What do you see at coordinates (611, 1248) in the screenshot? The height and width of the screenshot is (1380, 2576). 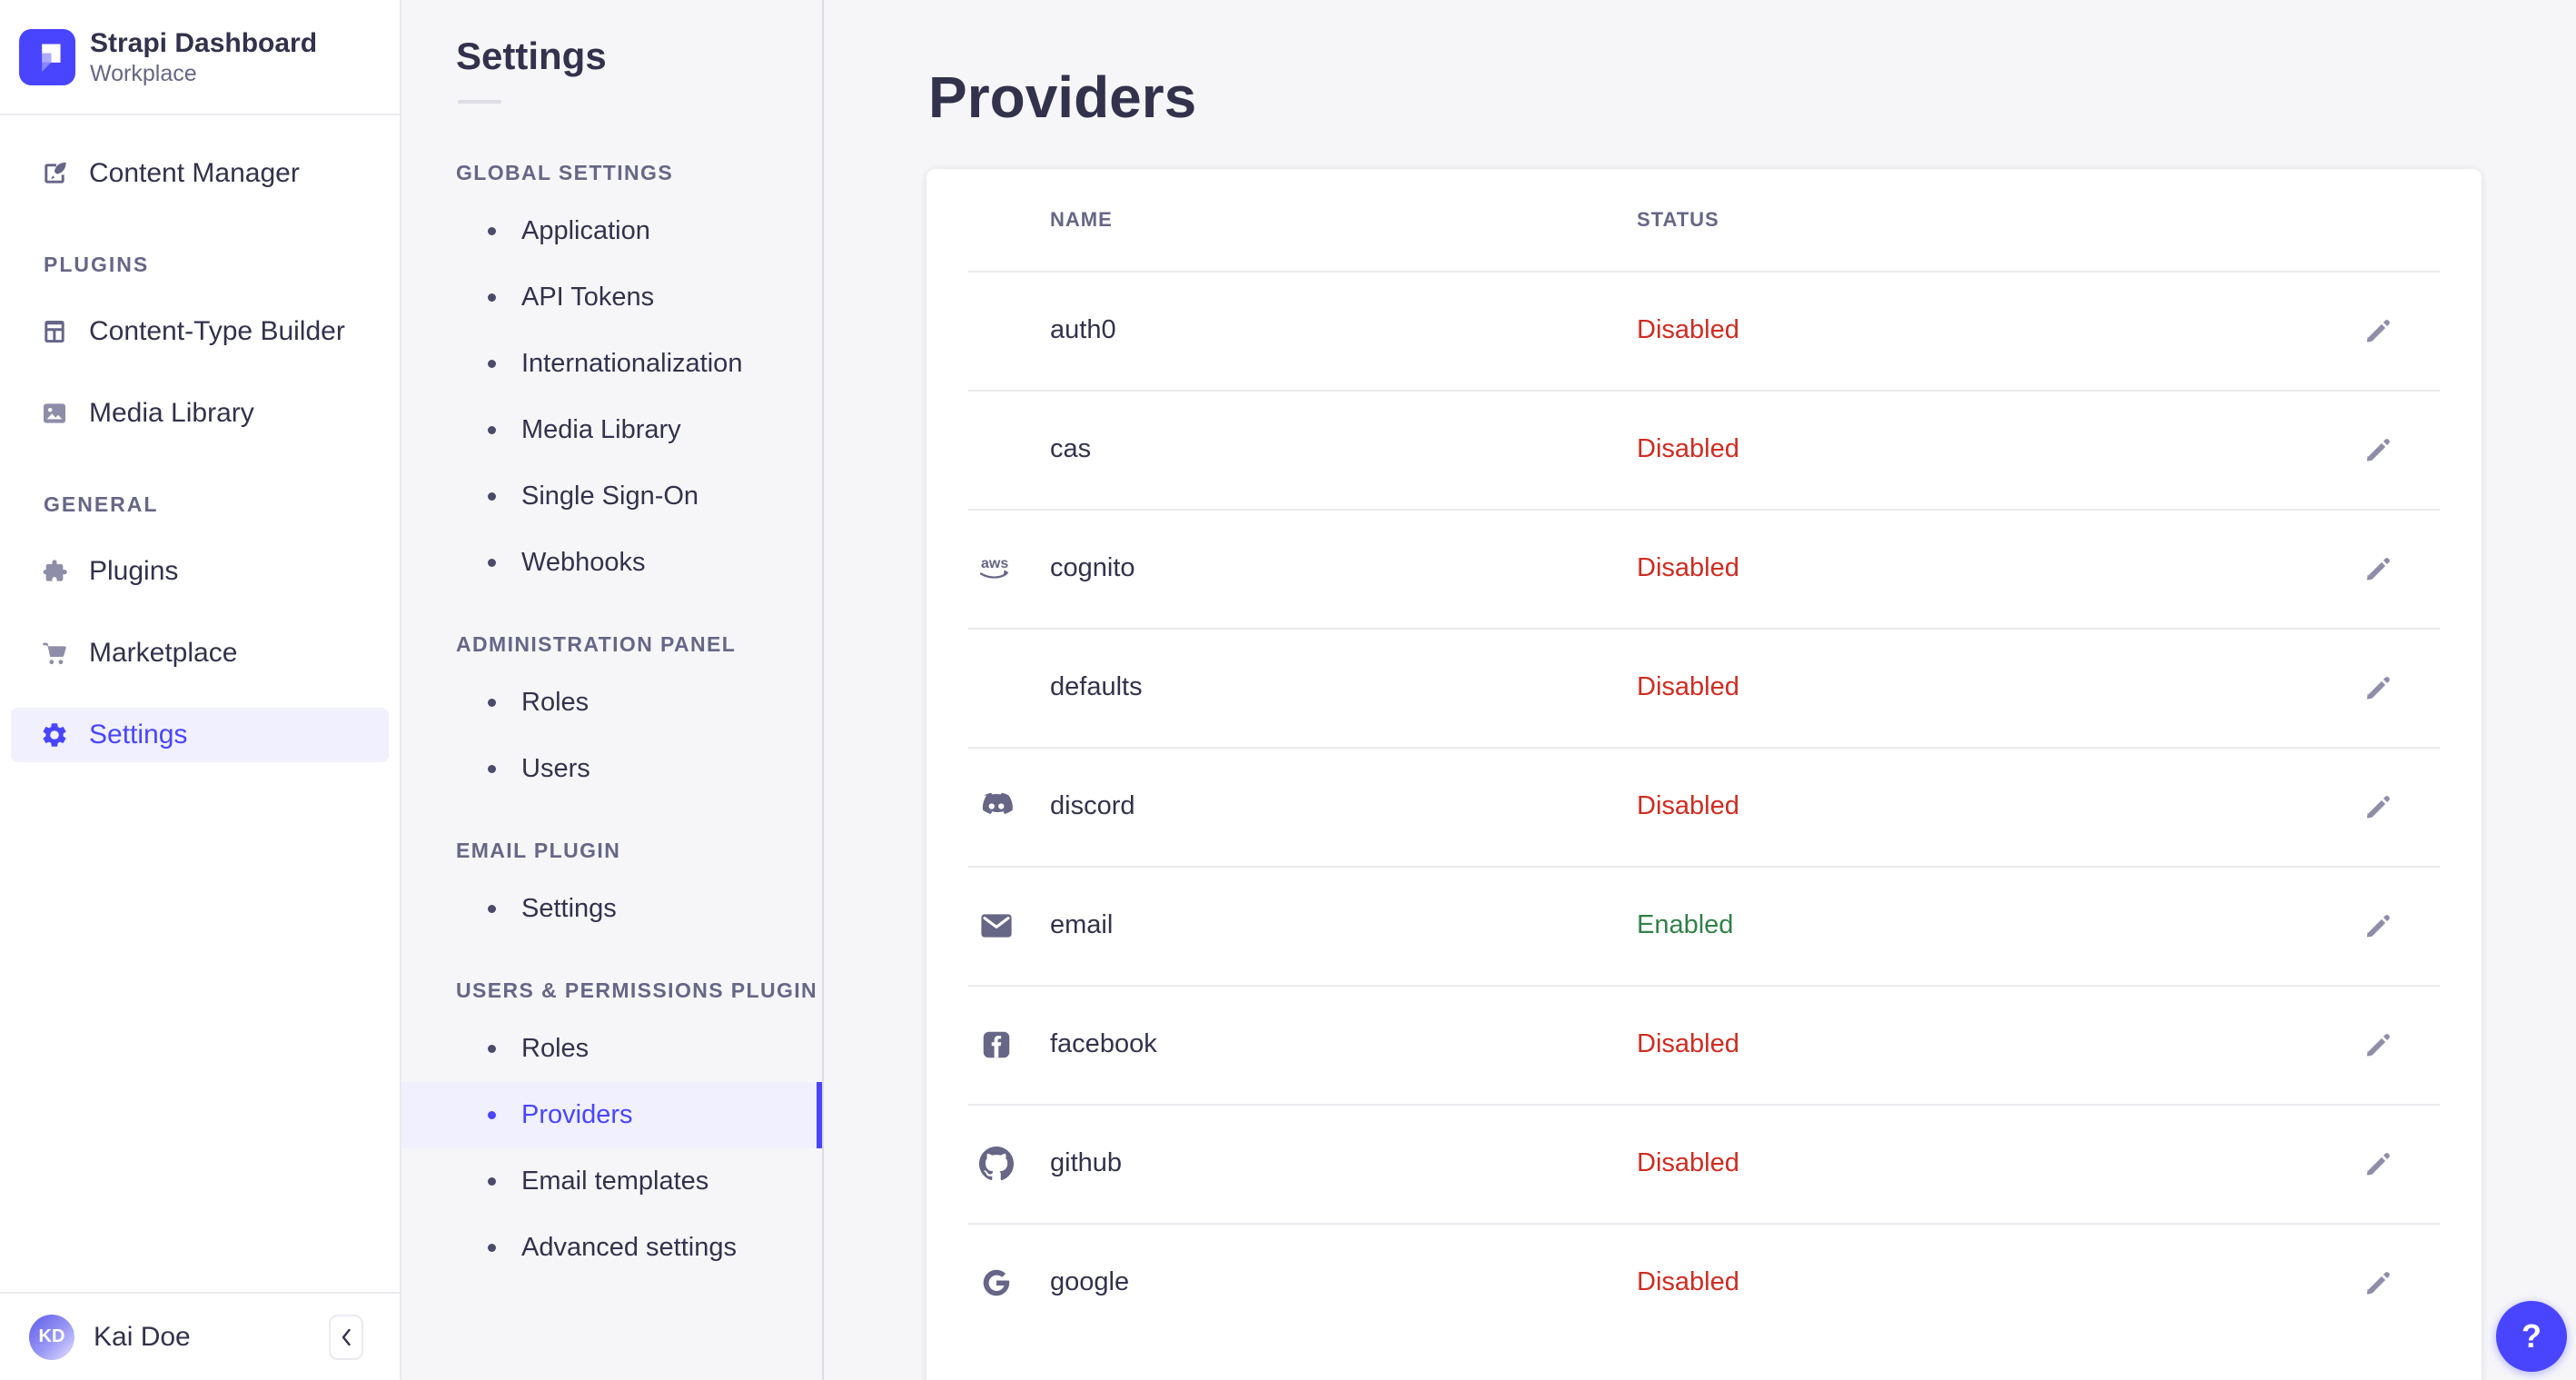 I see `subnav-item-advanced-settings: Advanced settings` at bounding box center [611, 1248].